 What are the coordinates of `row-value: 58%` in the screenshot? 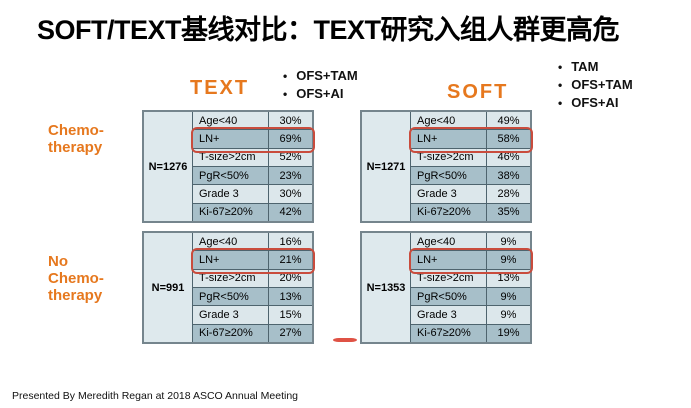 It's located at (508, 138).